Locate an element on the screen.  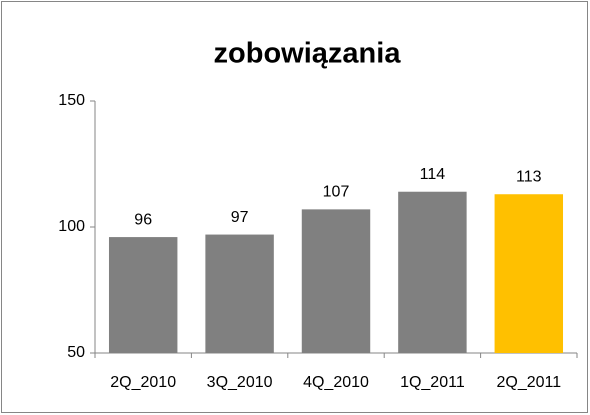
y-tick-label: 150 is located at coordinates (71, 100).